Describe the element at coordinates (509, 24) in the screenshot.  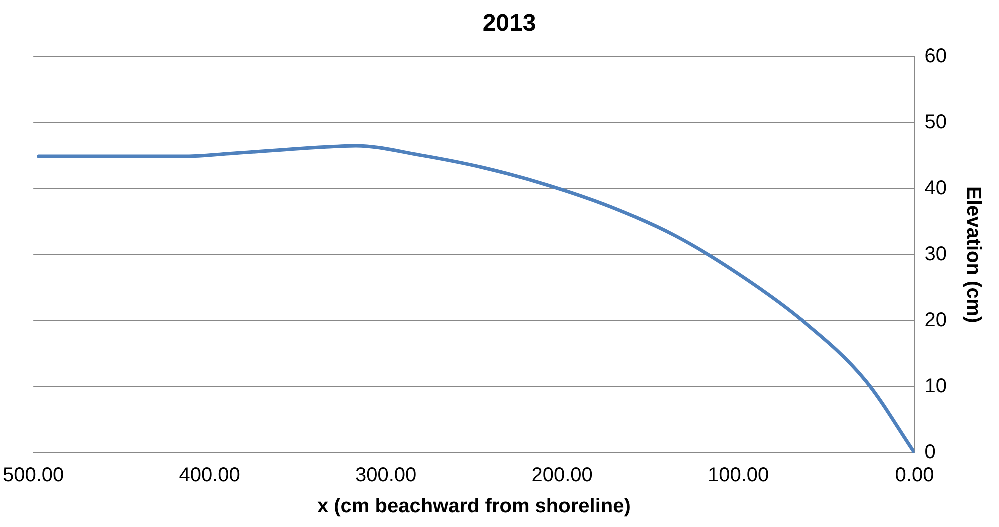
I see `chart-title: 2013` at that location.